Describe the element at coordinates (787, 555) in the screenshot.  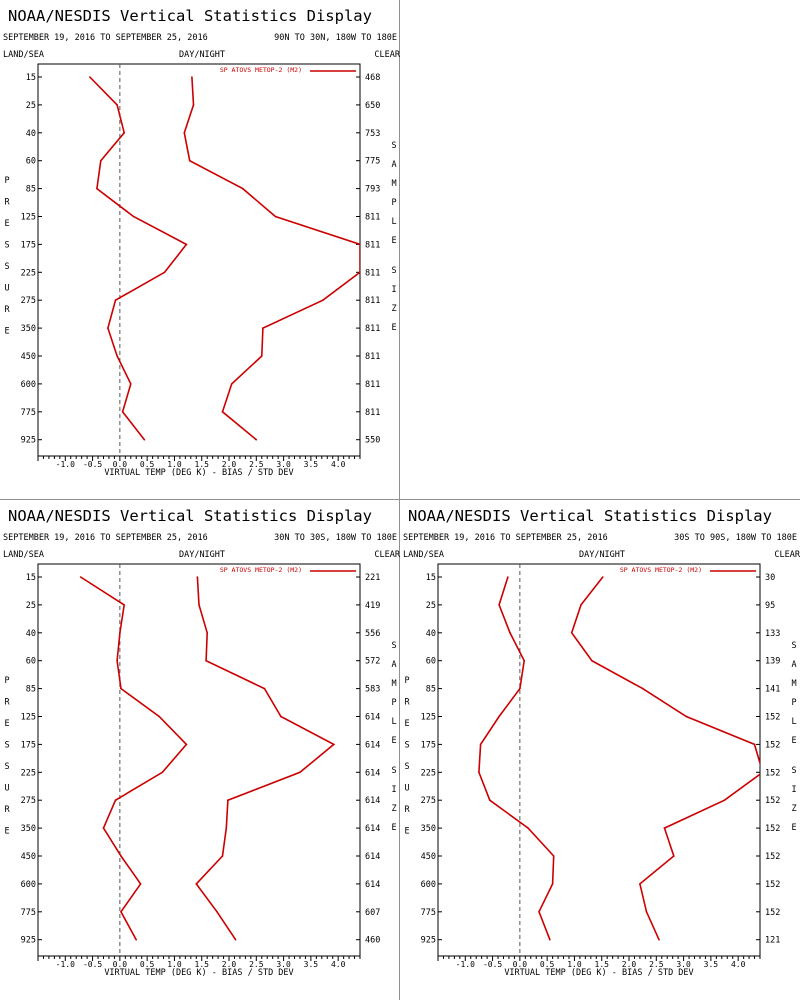
I see `clear-label: CLEAR` at that location.